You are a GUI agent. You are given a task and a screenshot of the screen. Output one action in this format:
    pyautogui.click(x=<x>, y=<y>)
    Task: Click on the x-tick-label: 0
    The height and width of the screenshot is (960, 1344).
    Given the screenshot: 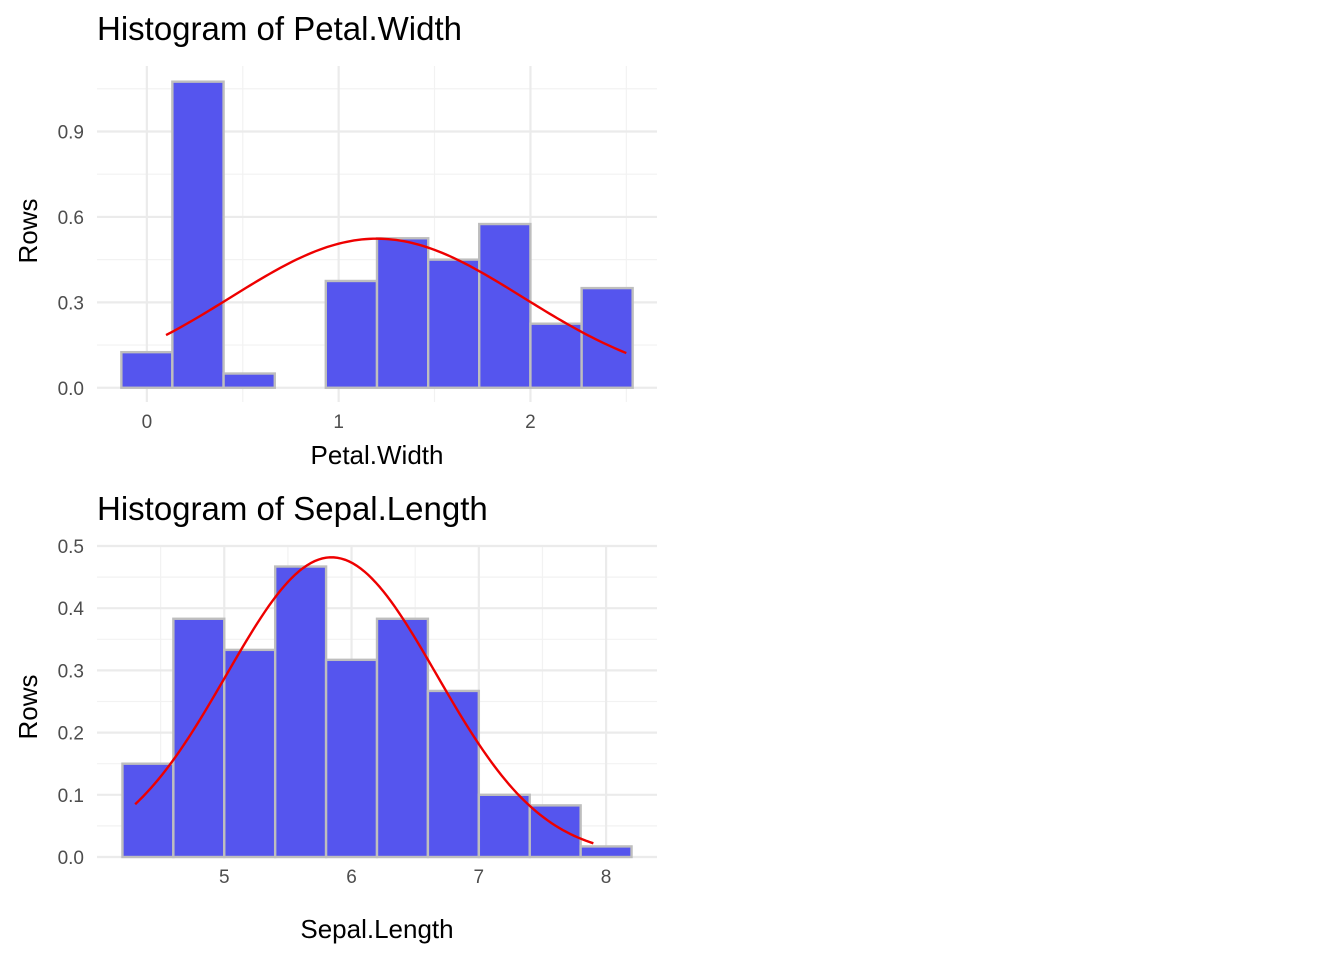 What is the action you would take?
    pyautogui.click(x=147, y=422)
    